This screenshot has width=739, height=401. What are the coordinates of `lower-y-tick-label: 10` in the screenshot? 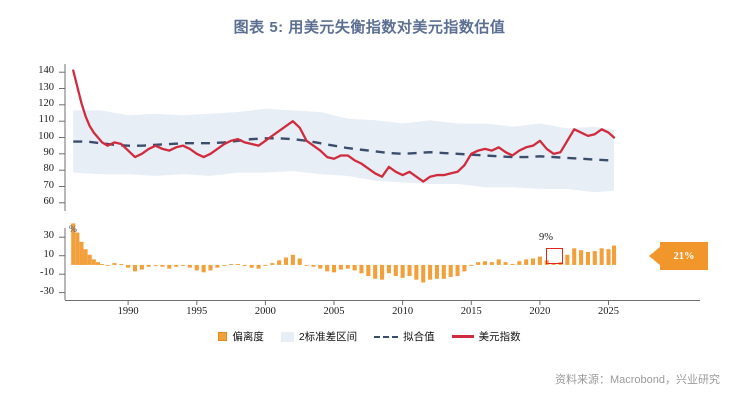 It's located at (49, 254).